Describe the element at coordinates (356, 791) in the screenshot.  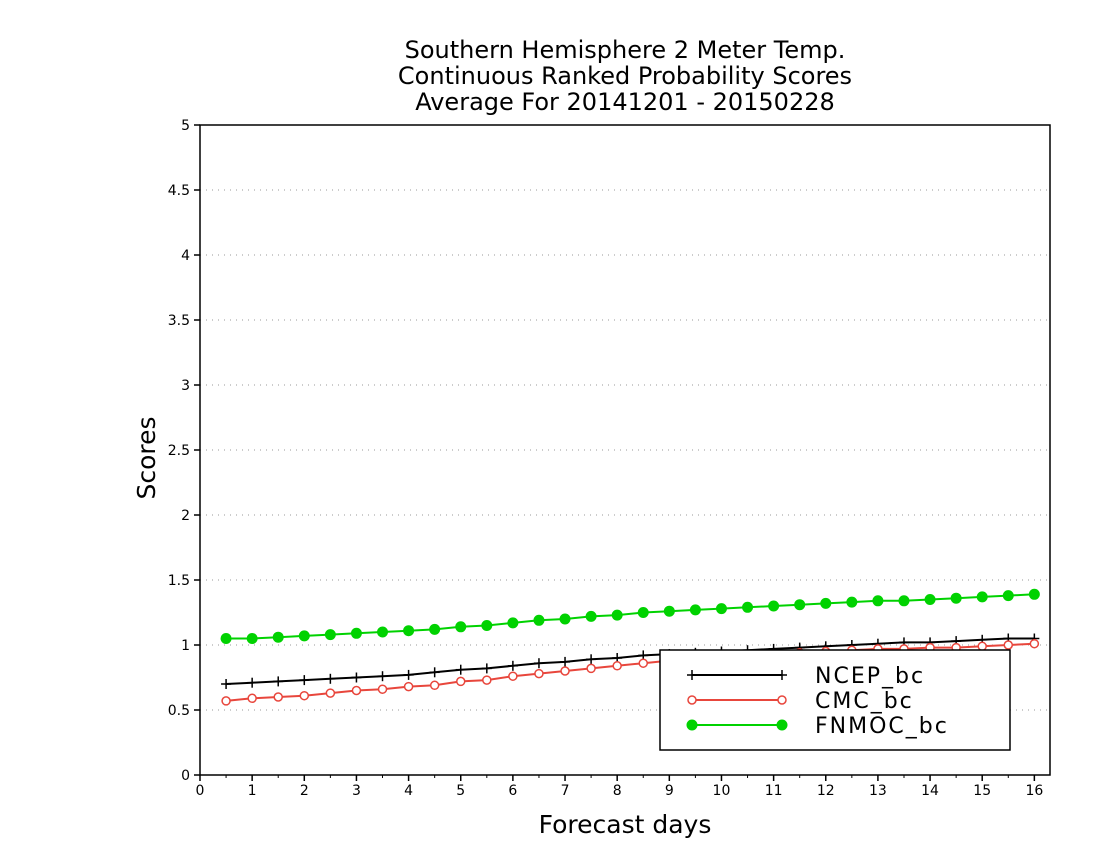
I see `x-tick-label: 3` at that location.